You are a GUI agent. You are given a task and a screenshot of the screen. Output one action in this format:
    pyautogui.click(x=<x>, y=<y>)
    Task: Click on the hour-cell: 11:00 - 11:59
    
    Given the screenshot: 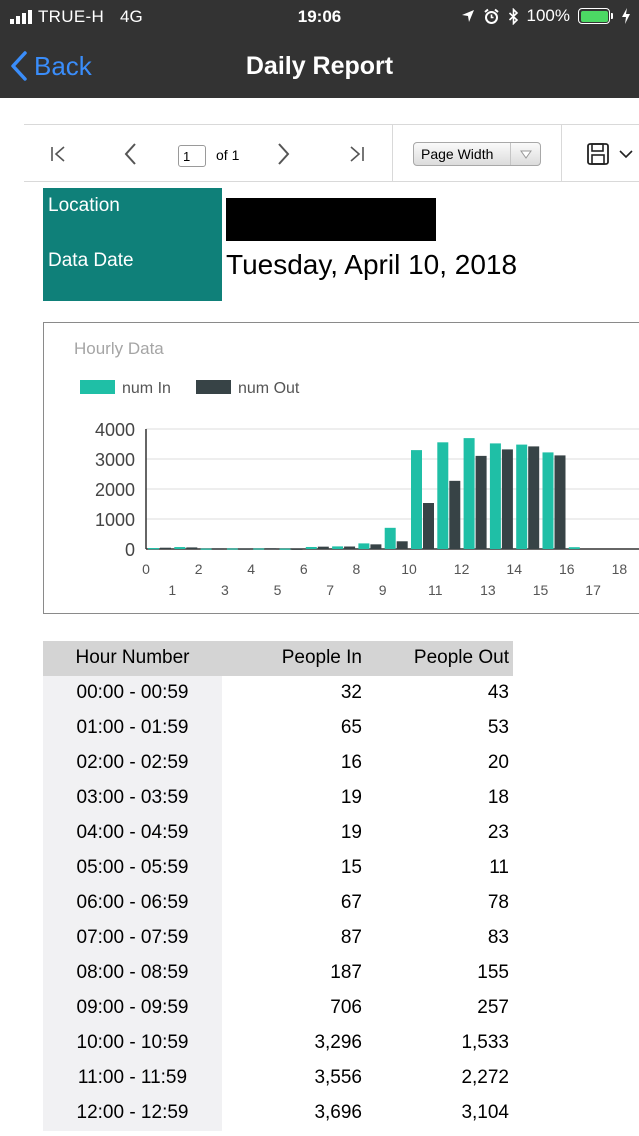 What is the action you would take?
    pyautogui.click(x=132, y=1078)
    